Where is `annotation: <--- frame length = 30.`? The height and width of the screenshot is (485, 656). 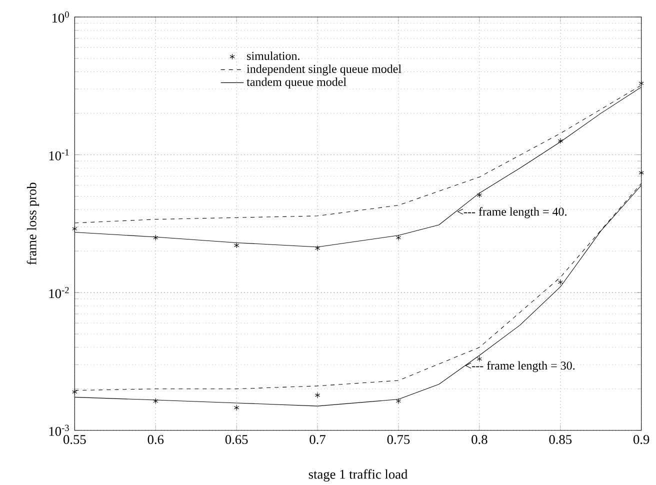
annotation: <--- frame length = 30. is located at coordinates (520, 366).